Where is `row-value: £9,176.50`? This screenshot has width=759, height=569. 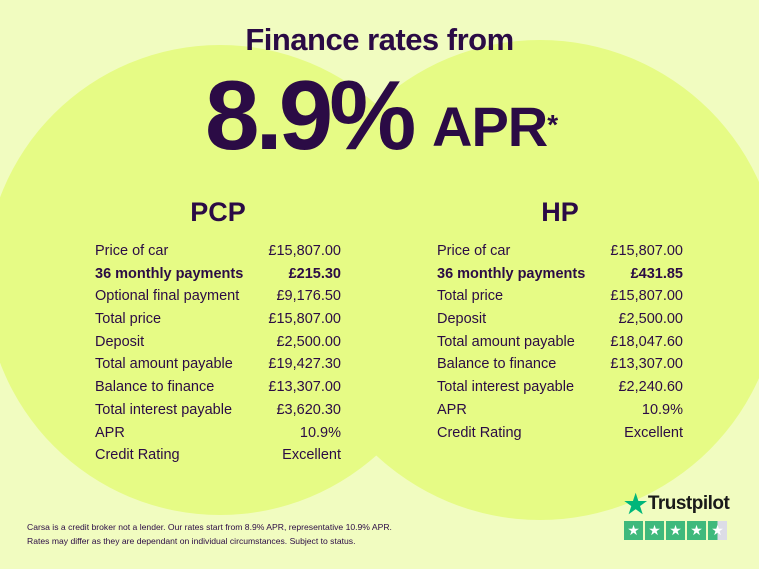
row-value: £9,176.50 is located at coordinates (308, 296).